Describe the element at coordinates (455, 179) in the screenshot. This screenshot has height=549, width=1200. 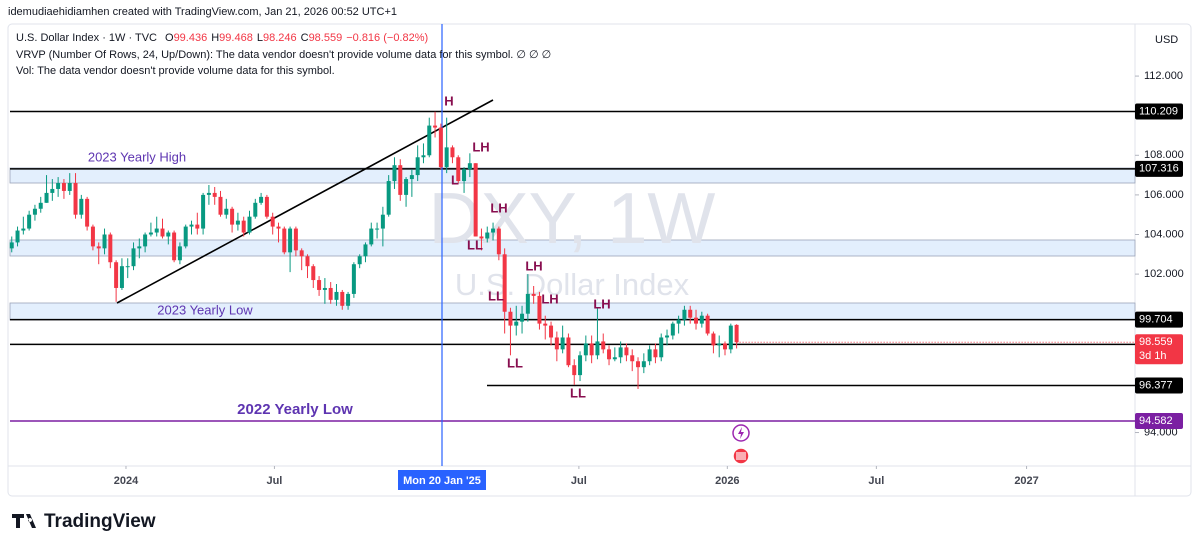
I see `pattern-label: L` at that location.